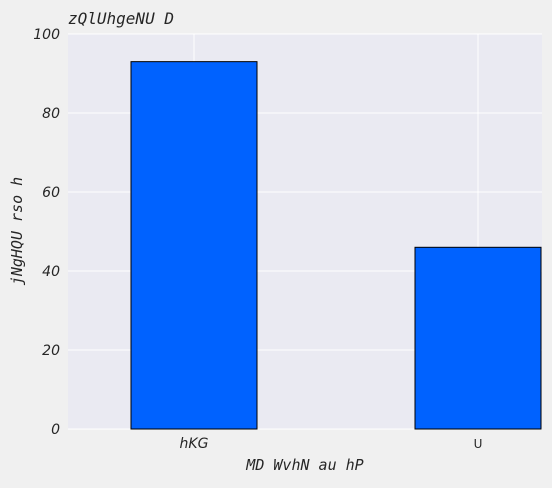 This screenshot has width=552, height=488. I want to click on y-axis-ticks: 0 20 40 60 80 100, so click(46, 232).